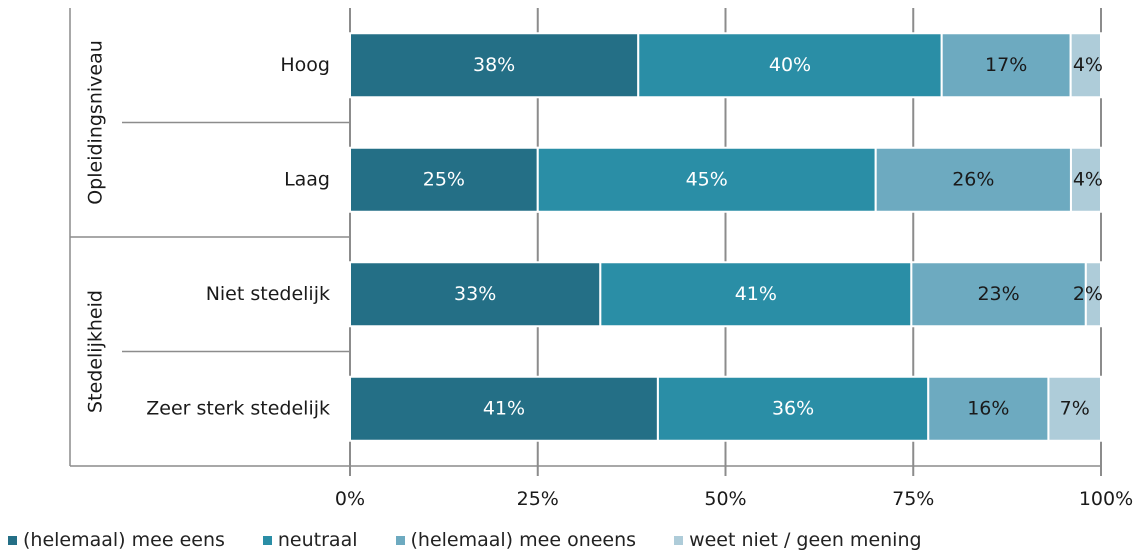 Image resolution: width=1148 pixels, height=555 pixels. What do you see at coordinates (805, 540) in the screenshot?
I see `legend-label: weet niet / geen mening` at bounding box center [805, 540].